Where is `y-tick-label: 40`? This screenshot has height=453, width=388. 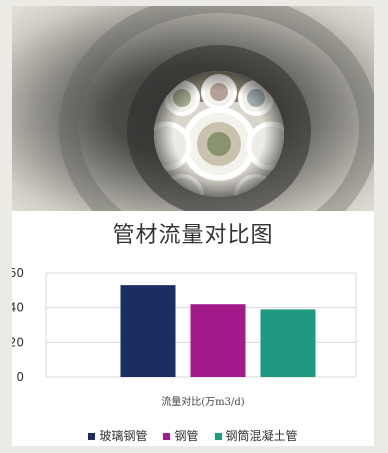
y-tick-label: 40 is located at coordinates (18, 308).